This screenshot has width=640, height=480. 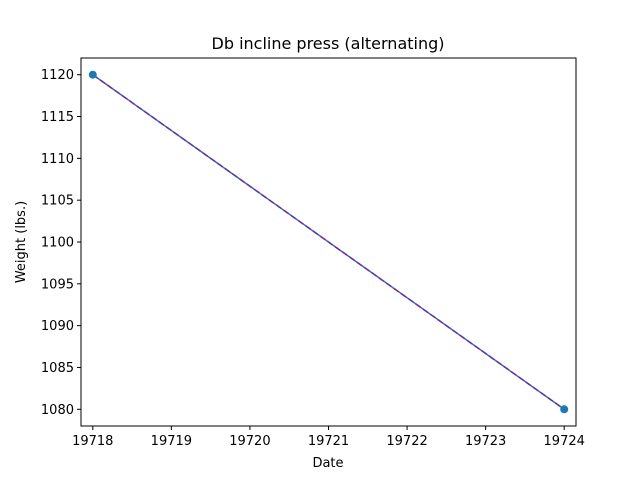 What do you see at coordinates (328, 43) in the screenshot?
I see `chart-title: Db incline press (alternating)` at bounding box center [328, 43].